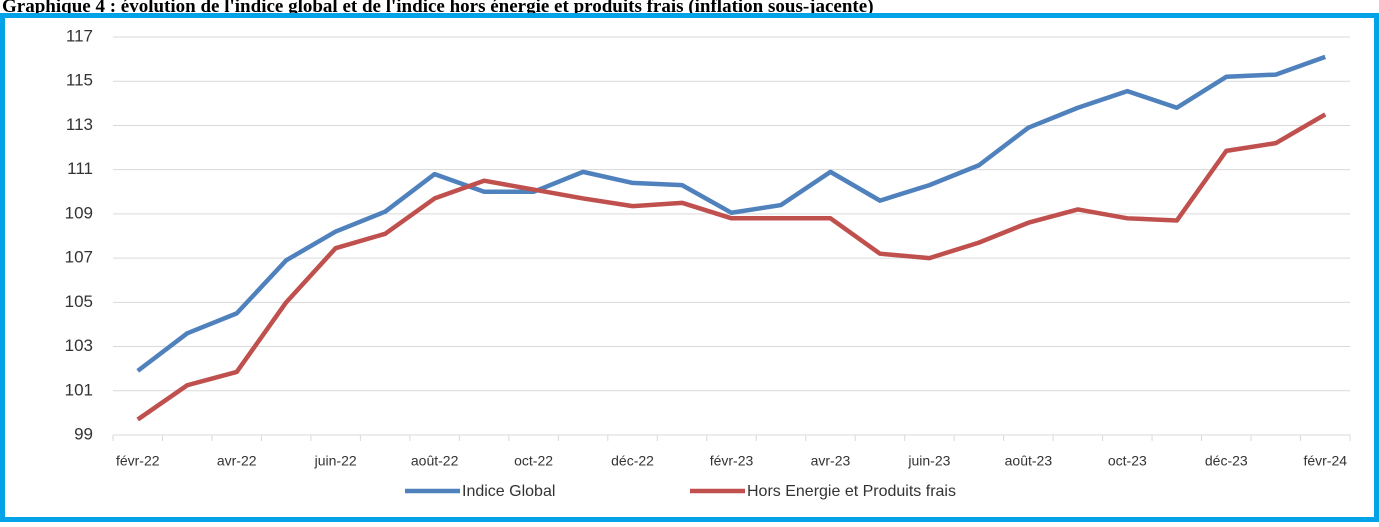 This screenshot has width=1379, height=527. I want to click on y-tick-label: 111, so click(80, 168).